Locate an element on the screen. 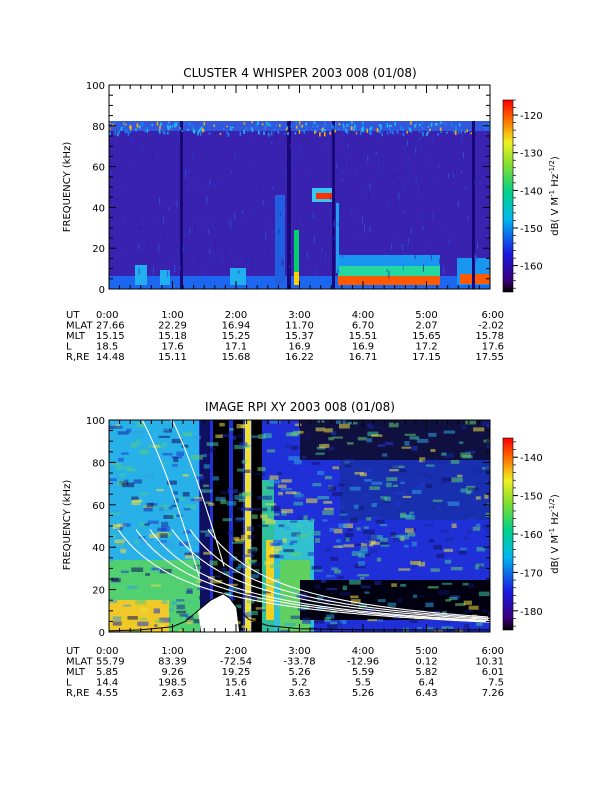 The height and width of the screenshot is (800, 600). colorbar-label: dB( V M-1 Hz-1/2) is located at coordinates (554, 534).